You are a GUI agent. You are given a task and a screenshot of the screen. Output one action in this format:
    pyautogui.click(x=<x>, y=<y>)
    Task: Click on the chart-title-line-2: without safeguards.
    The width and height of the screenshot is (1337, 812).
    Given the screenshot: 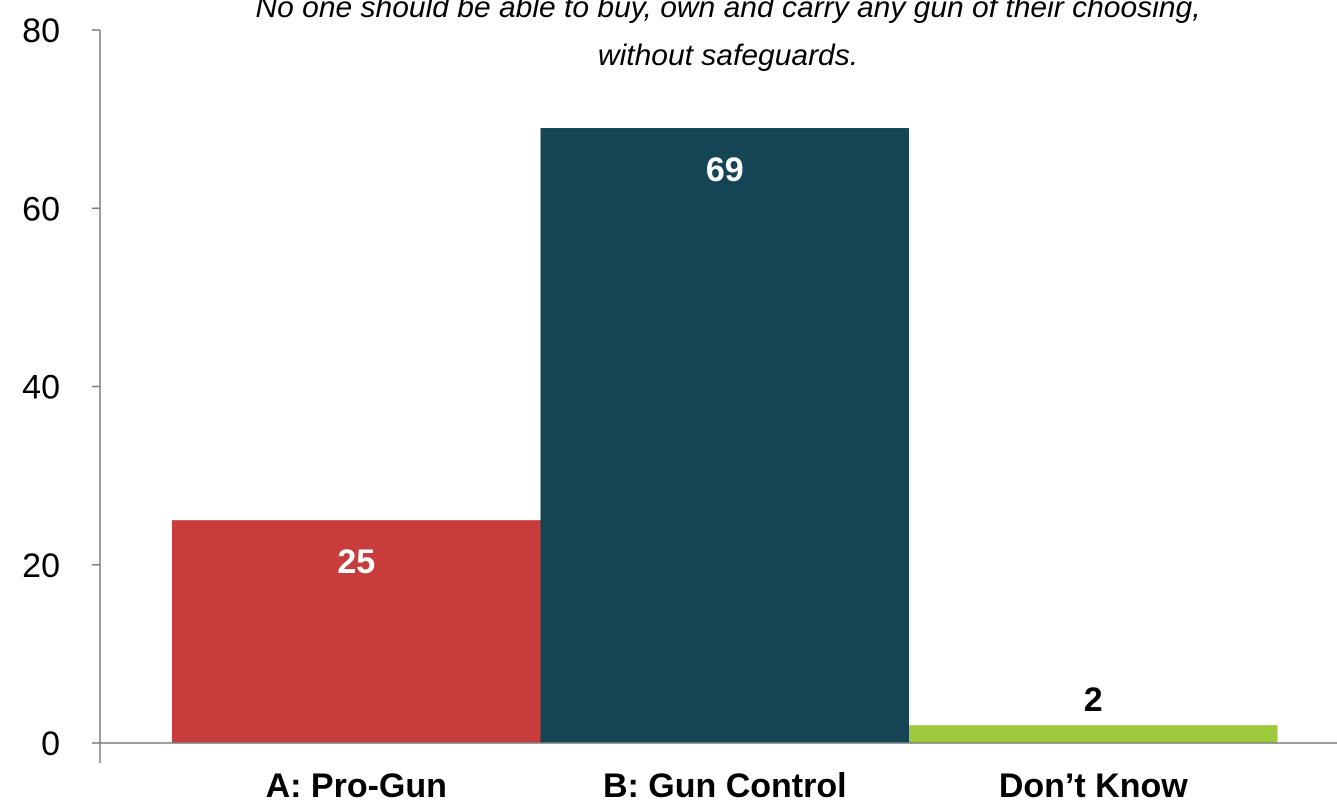 What is the action you would take?
    pyautogui.click(x=728, y=55)
    